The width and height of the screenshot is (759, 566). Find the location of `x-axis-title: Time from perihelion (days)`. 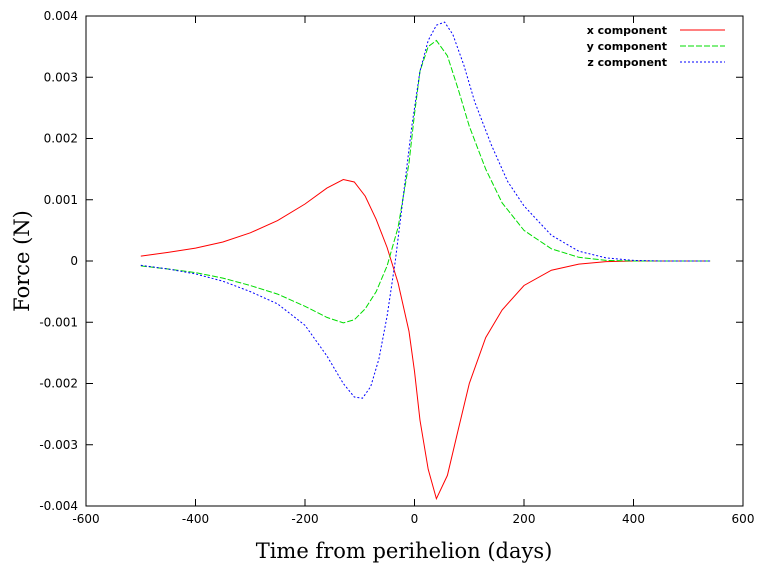

x-axis-title: Time from perihelion (days) is located at coordinates (404, 551).